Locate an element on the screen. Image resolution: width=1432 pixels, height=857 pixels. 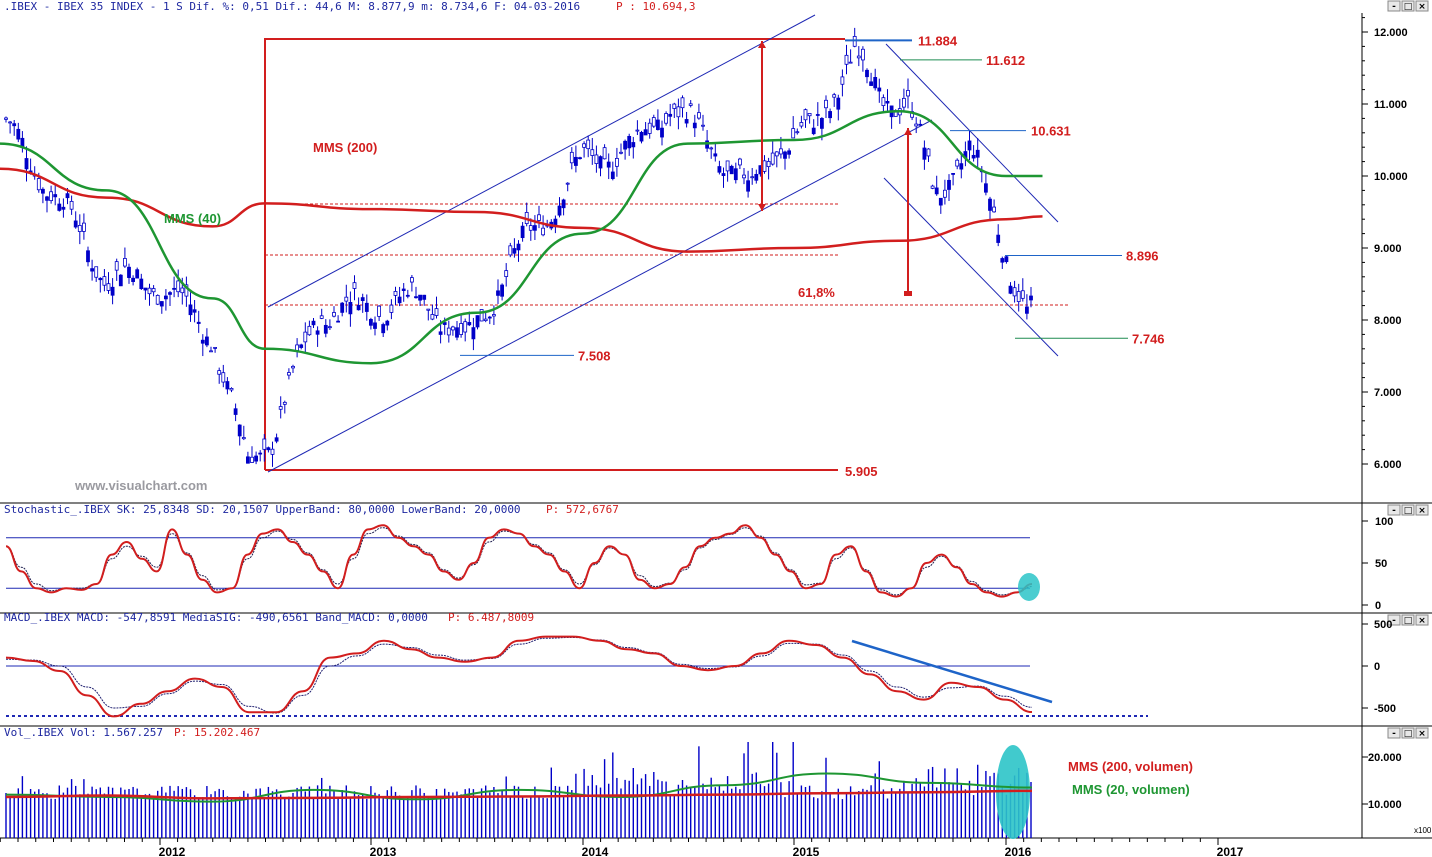
price-tick-label: 11.000 is located at coordinates (1390, 105).